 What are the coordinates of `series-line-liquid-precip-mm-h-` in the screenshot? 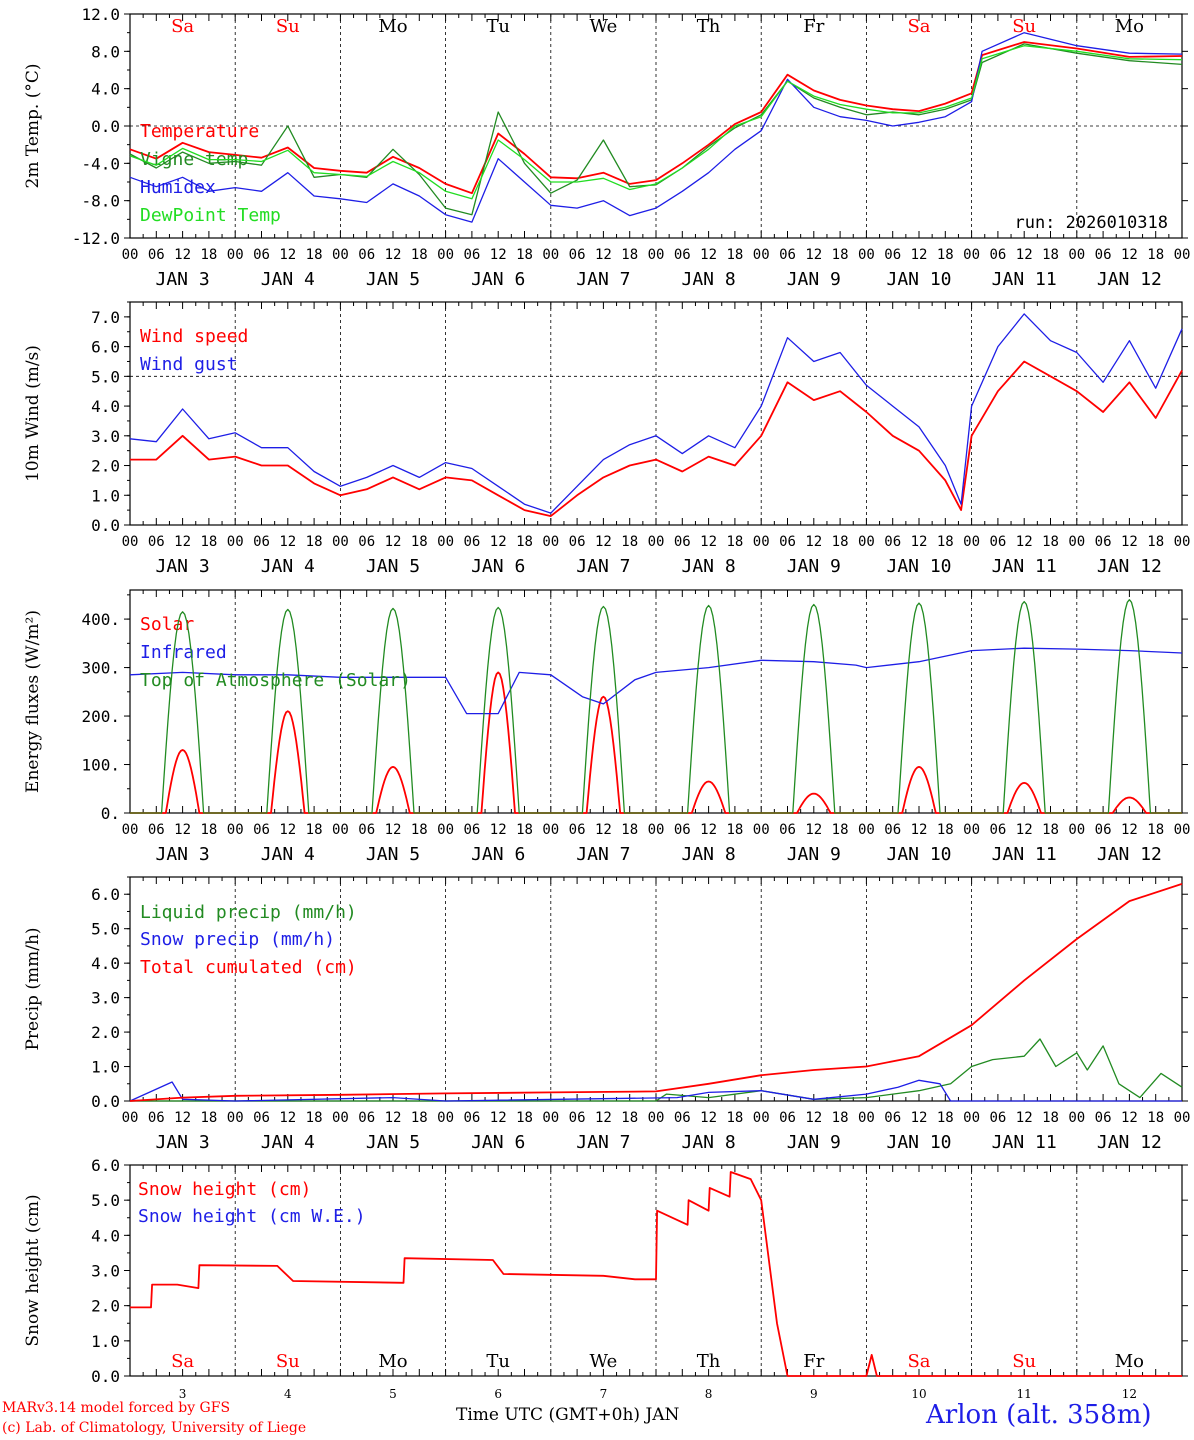 It's located at (656, 1070).